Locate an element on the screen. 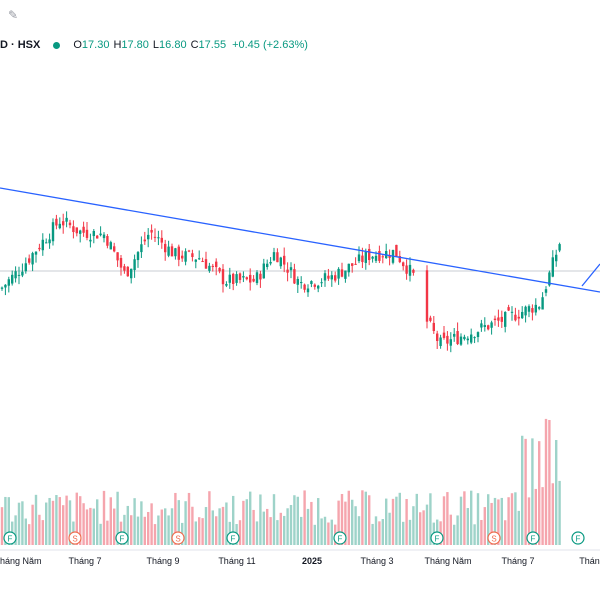 The height and width of the screenshot is (600, 600). high-value: 17.80 is located at coordinates (135, 45).